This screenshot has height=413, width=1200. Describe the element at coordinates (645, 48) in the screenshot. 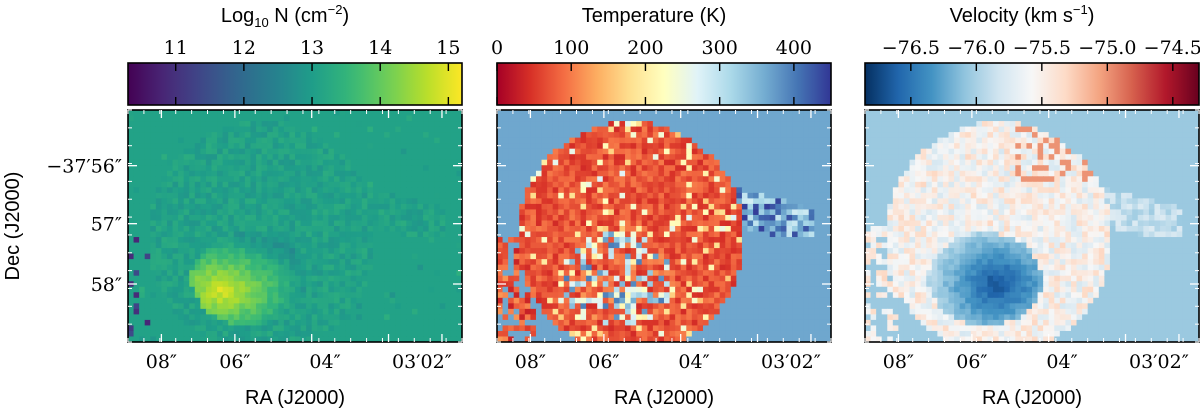

I see `colorbar-tick-label: 200` at that location.